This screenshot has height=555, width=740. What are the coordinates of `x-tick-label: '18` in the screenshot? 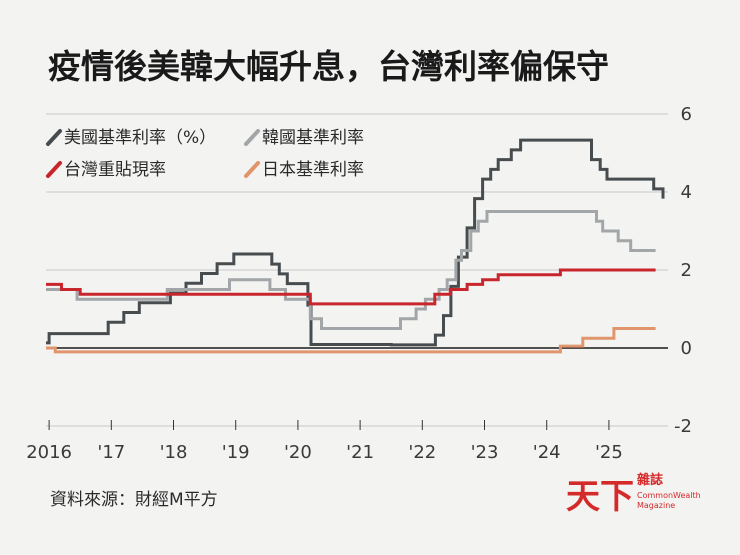 It's located at (174, 452).